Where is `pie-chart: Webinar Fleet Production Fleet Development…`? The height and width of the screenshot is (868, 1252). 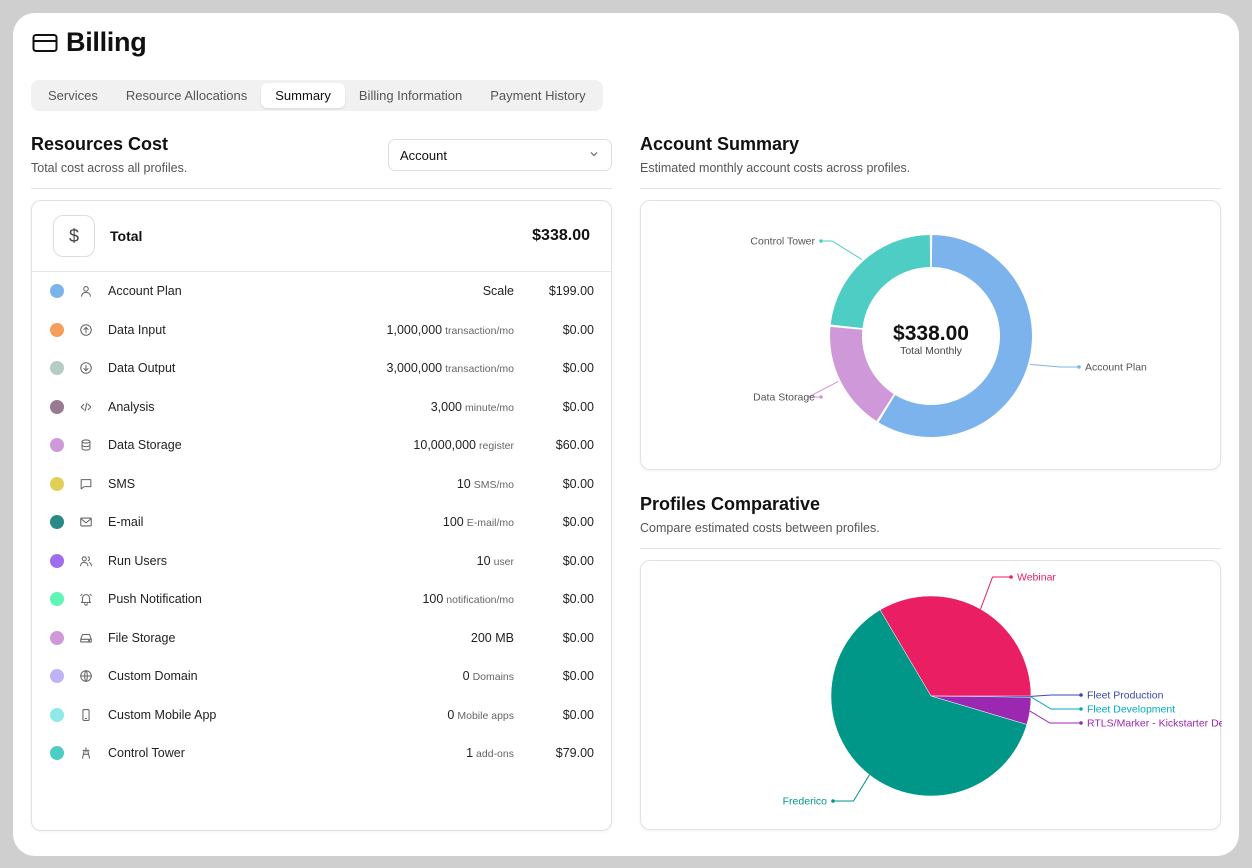
pie-chart: Webinar Fleet Production Fleet Development… is located at coordinates (1007, 690).